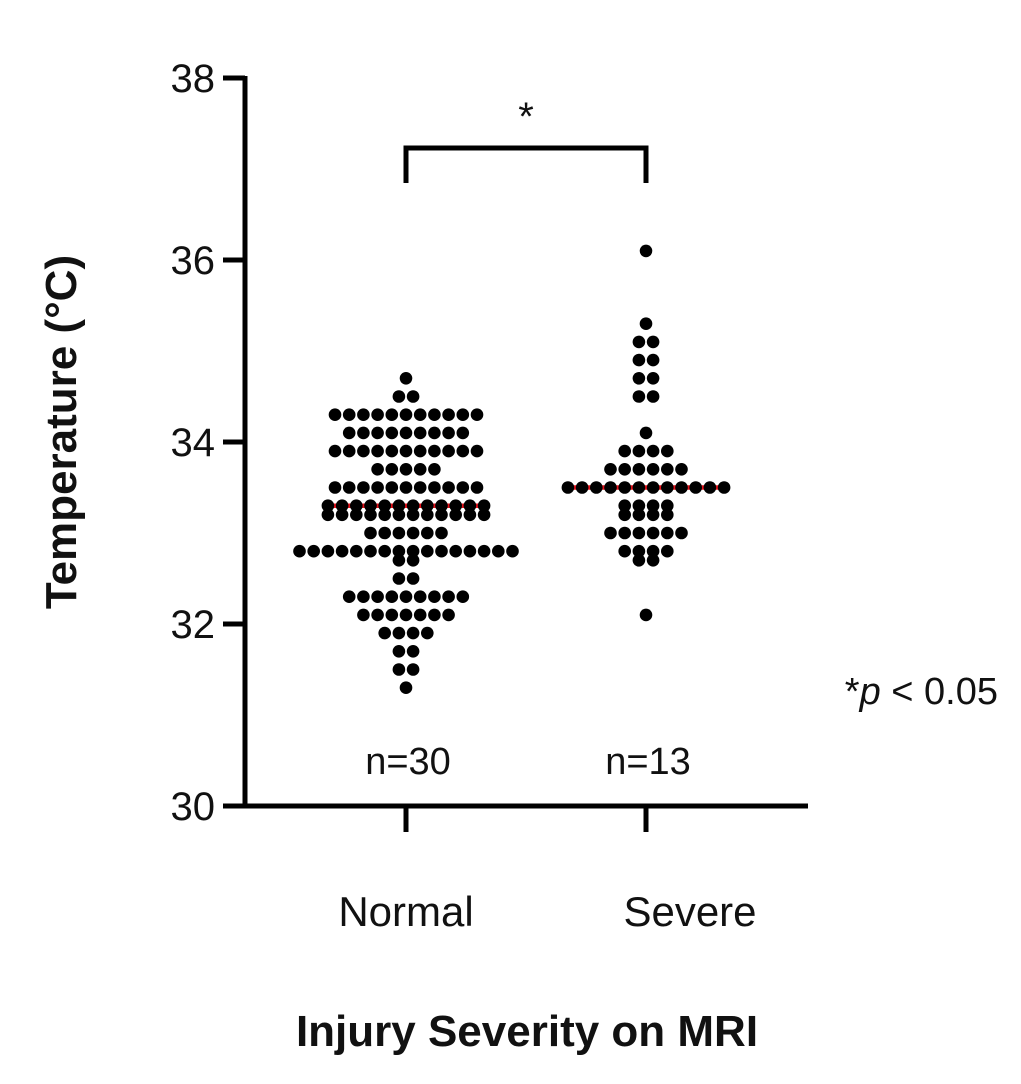  What do you see at coordinates (689, 911) in the screenshot?
I see `x-tick-label-severe: Severe` at bounding box center [689, 911].